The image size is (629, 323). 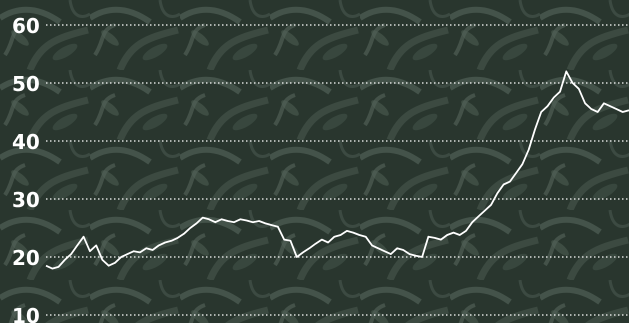 What do you see at coordinates (26, 258) in the screenshot?
I see `y-tick-label-20: 20` at bounding box center [26, 258].